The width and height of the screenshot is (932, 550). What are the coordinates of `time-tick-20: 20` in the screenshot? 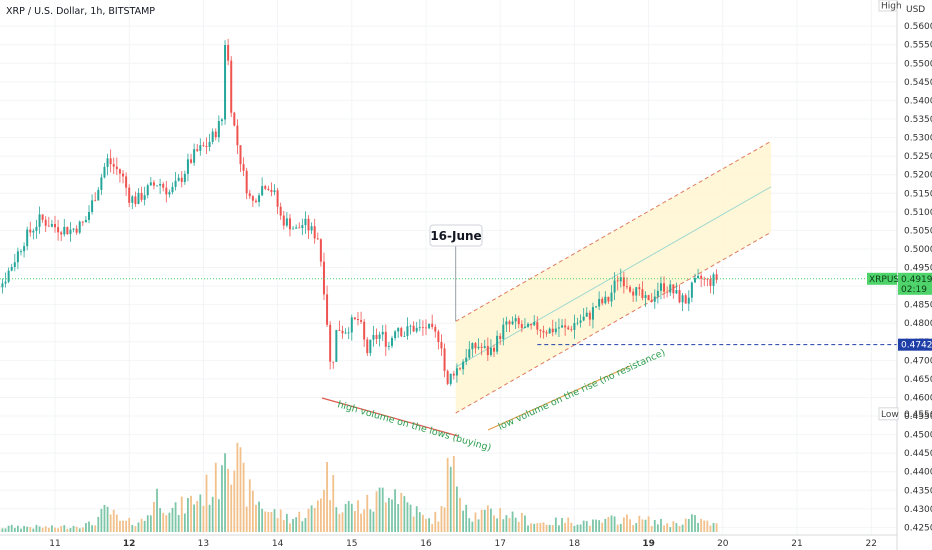 It's located at (723, 544).